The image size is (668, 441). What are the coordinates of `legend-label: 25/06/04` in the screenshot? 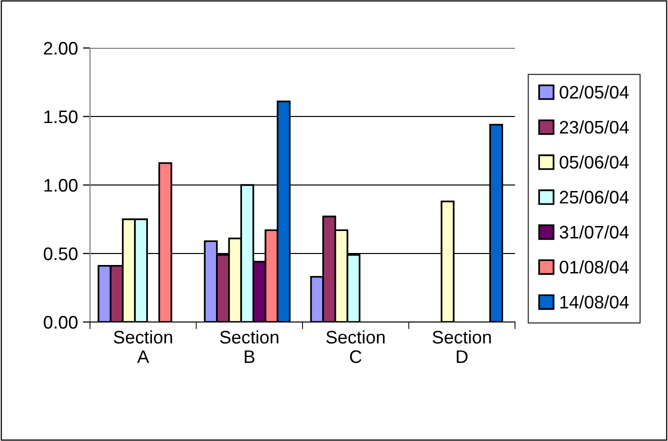 It's located at (594, 197).